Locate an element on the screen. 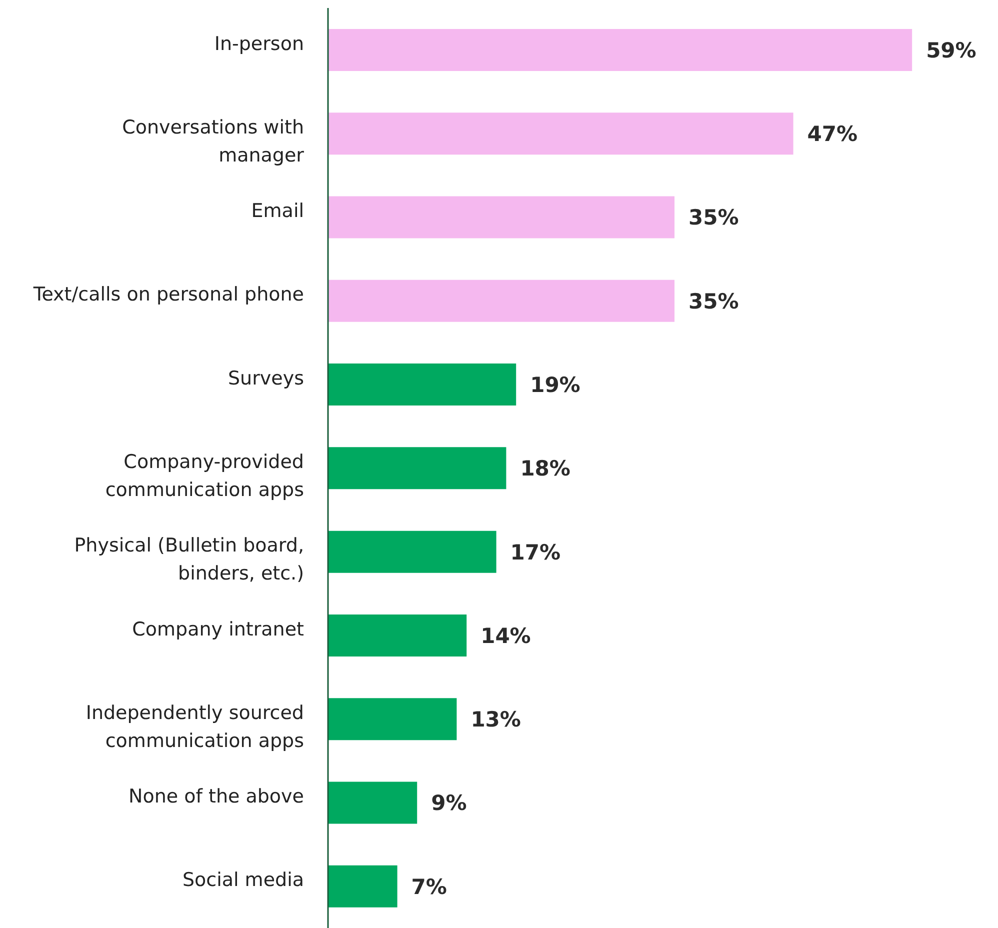 Image resolution: width=998 pixels, height=928 pixels. data-label: 14% is located at coordinates (505, 636).